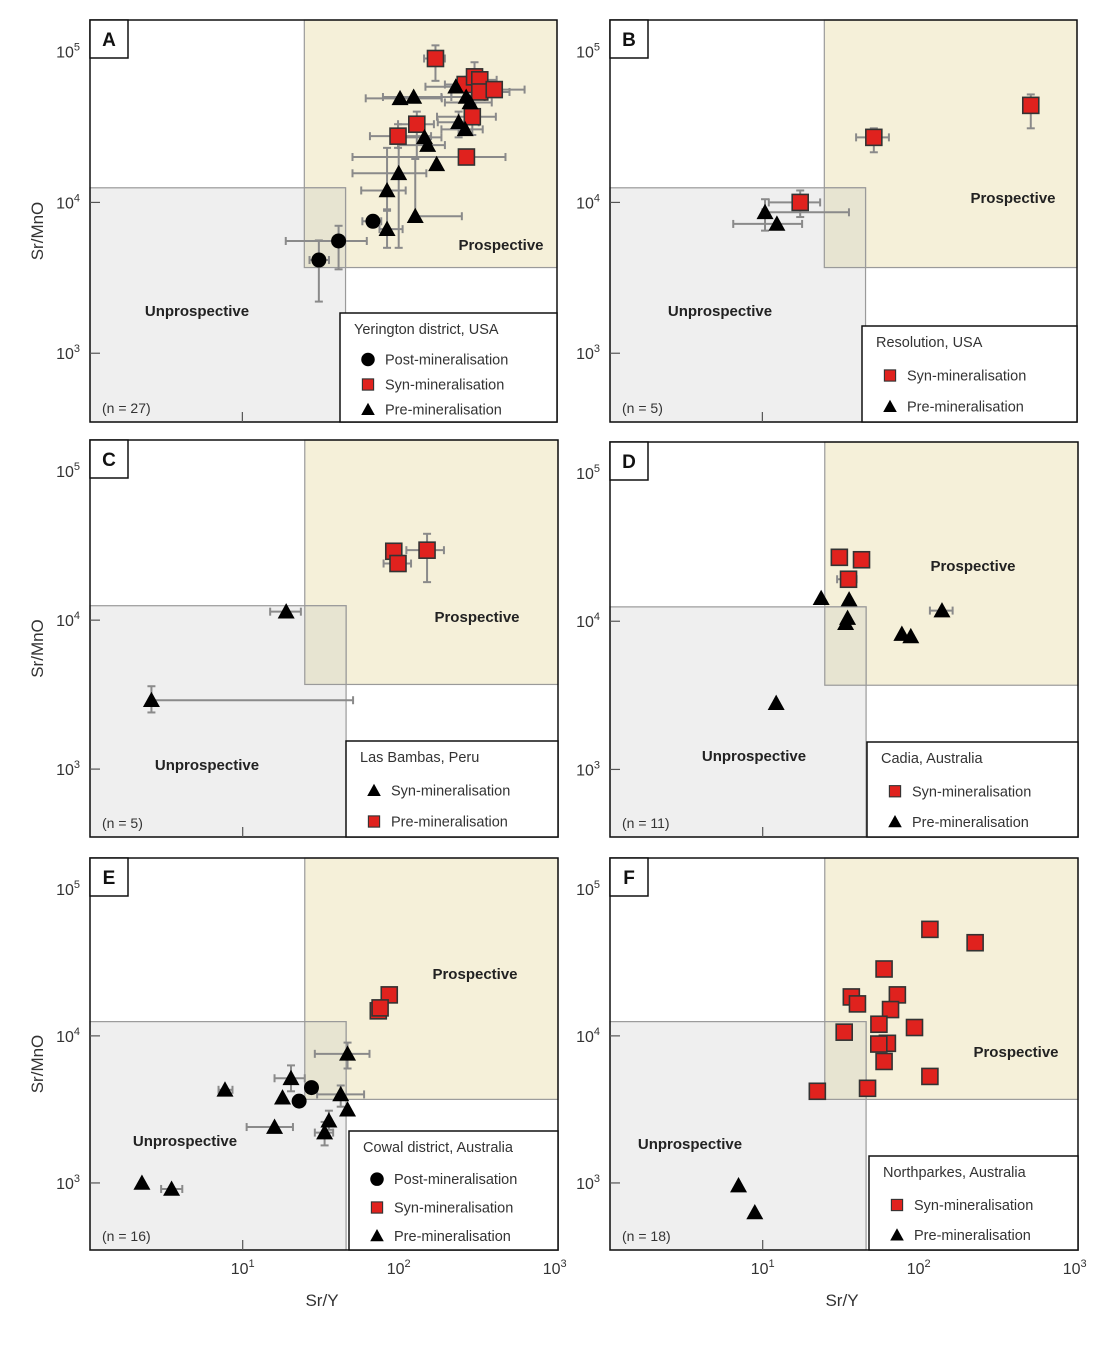  What do you see at coordinates (772, 1264) in the screenshot?
I see `tick-exponent: 1` at bounding box center [772, 1264].